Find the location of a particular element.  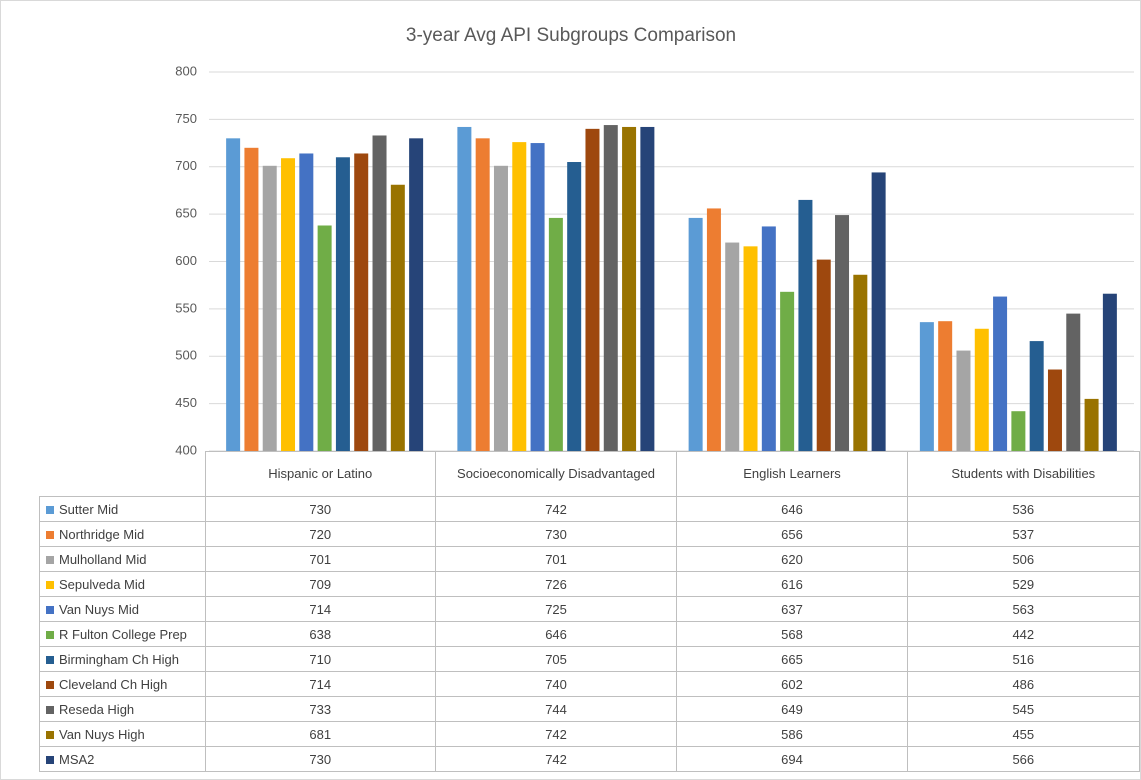

series-name: Reseda High is located at coordinates (97, 709).